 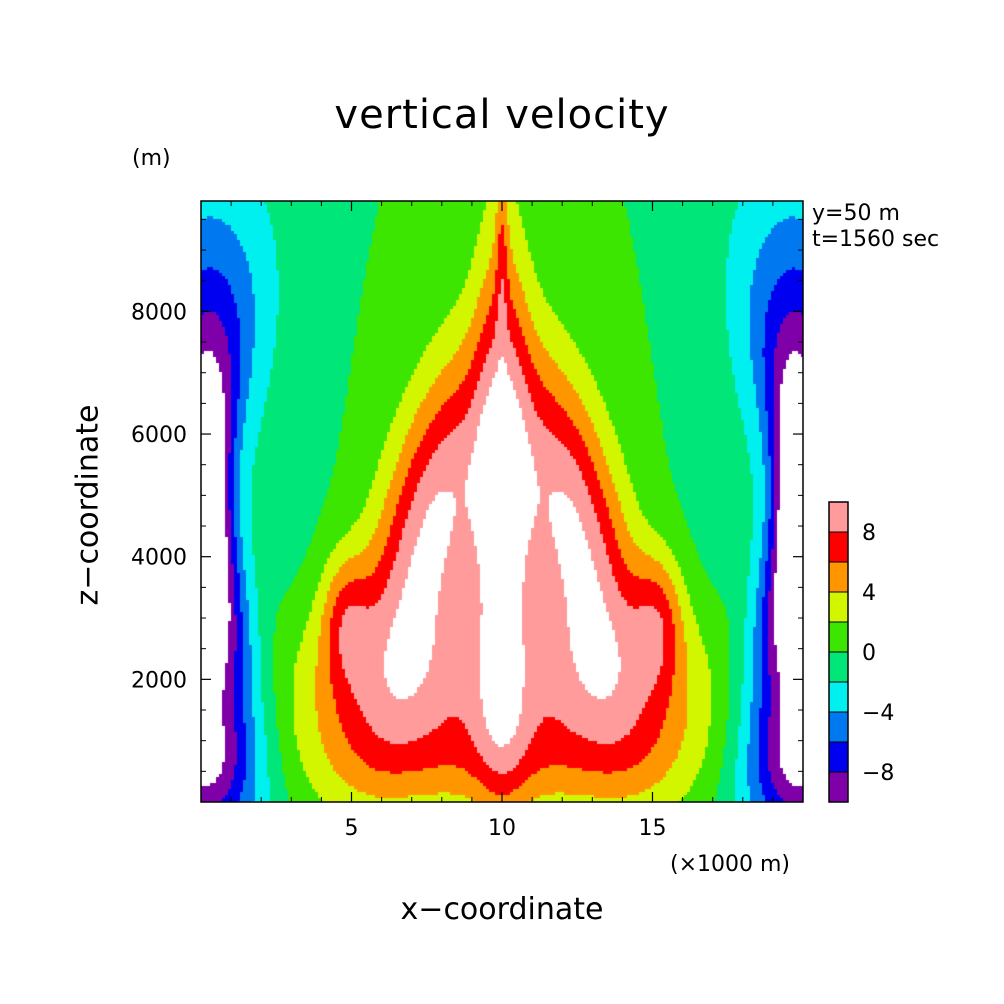 What do you see at coordinates (878, 713) in the screenshot?
I see `colorbar-tick-label: −4` at bounding box center [878, 713].